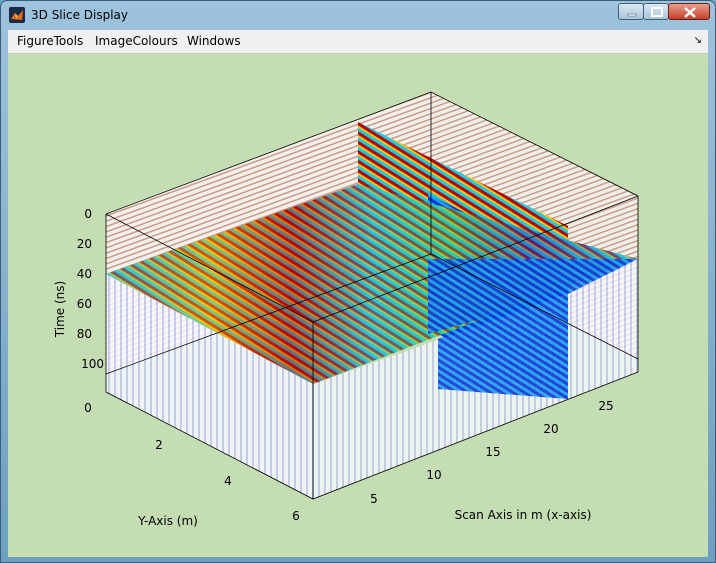  What do you see at coordinates (88, 214) in the screenshot?
I see `z-tick: 0` at bounding box center [88, 214].